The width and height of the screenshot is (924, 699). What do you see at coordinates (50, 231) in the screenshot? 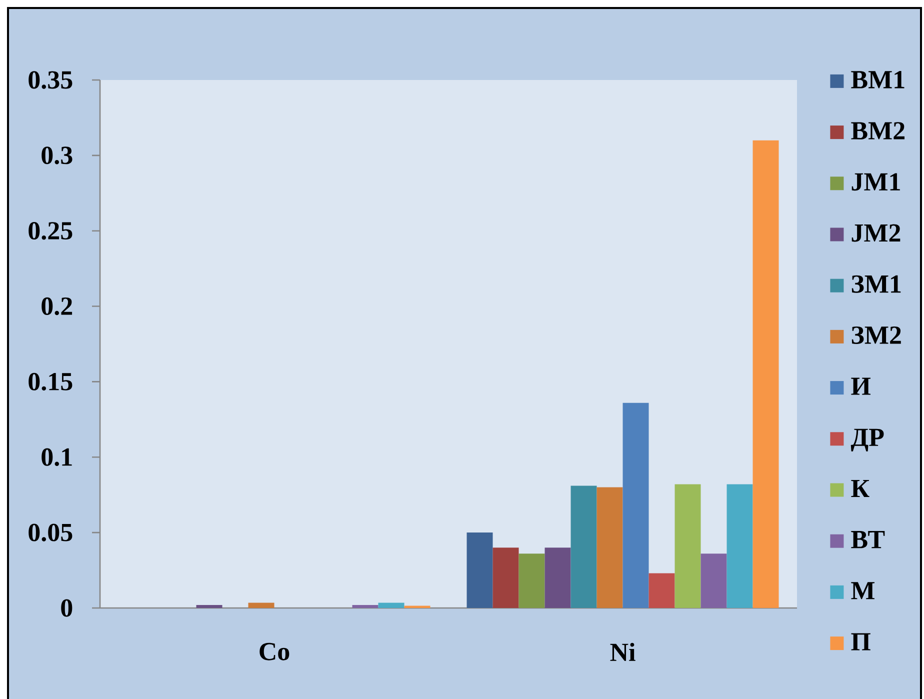
I see `y-tick-label: 0.25` at bounding box center [50, 231].